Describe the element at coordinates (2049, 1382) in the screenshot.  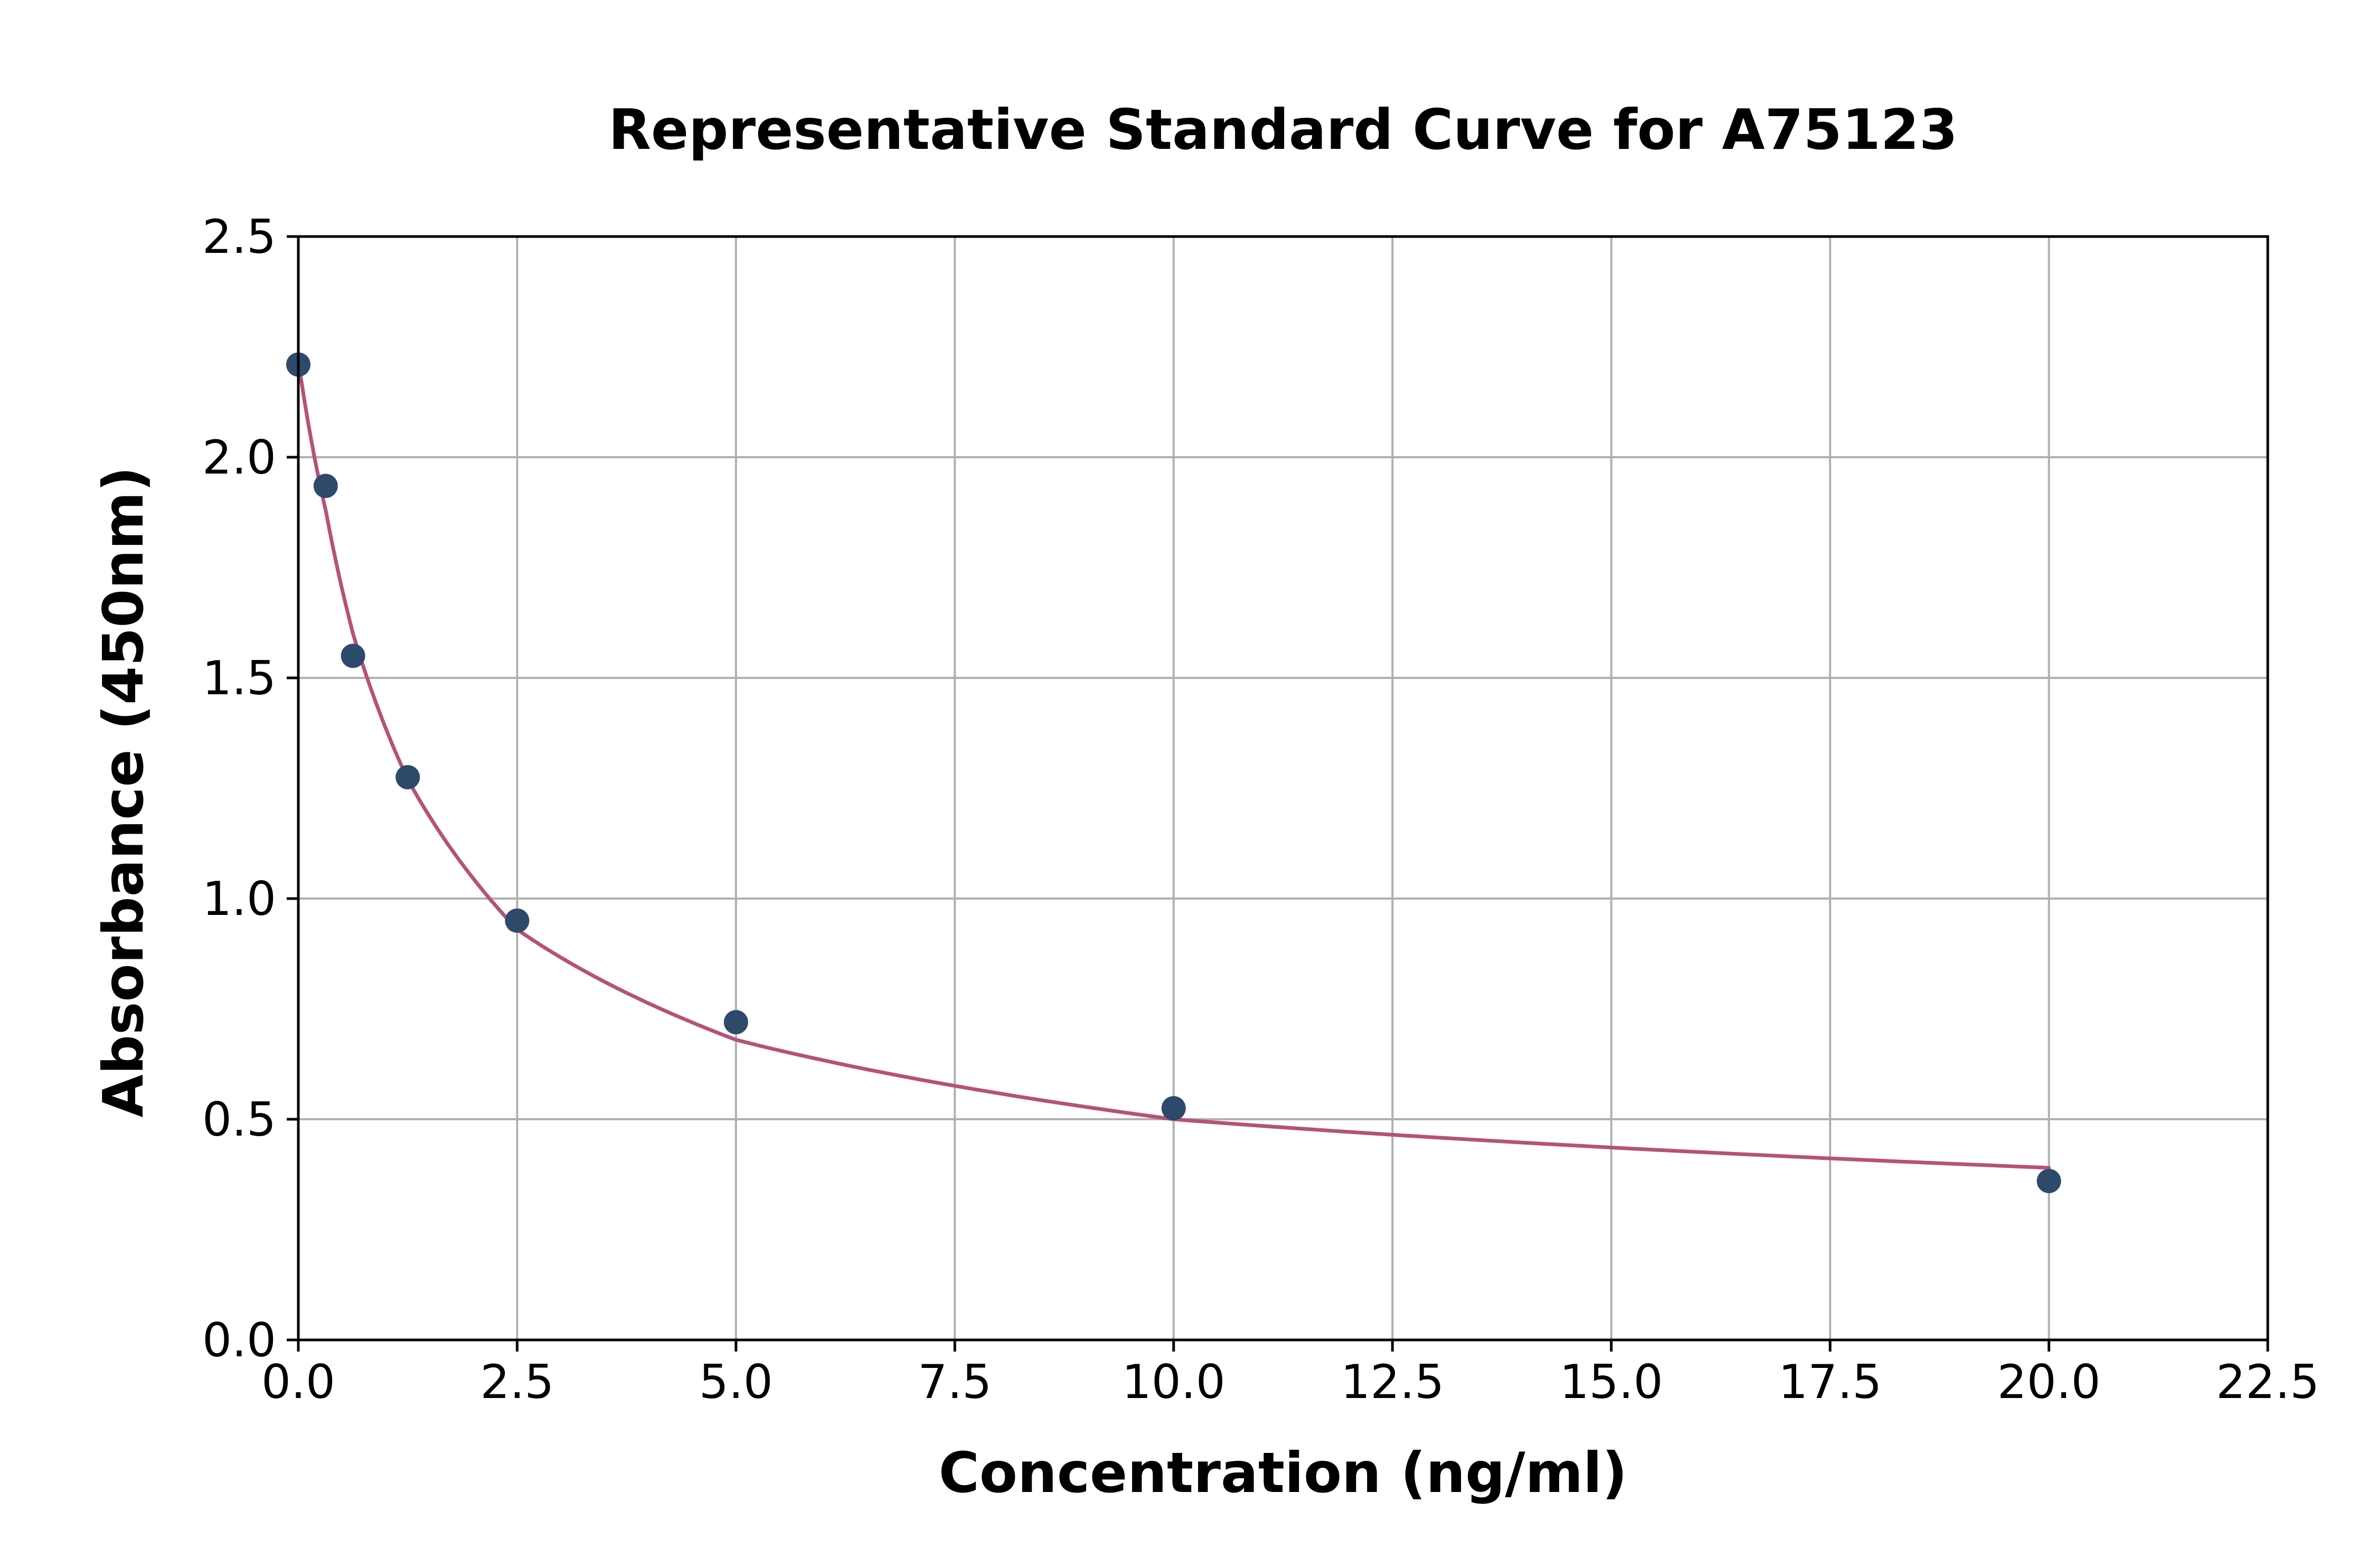
I see `x-tick-label: 20.0` at that location.